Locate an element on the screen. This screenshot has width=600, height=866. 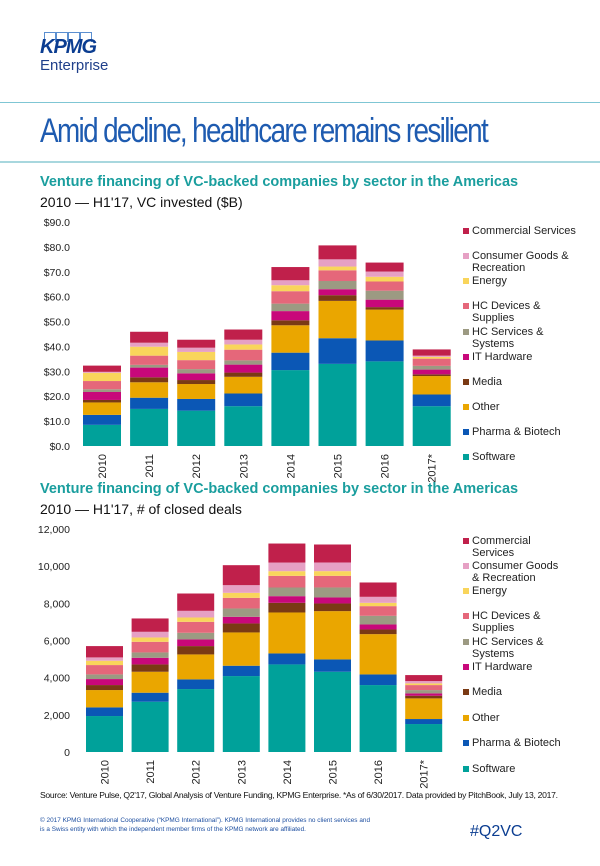
headline-divider is located at coordinates (300, 162).